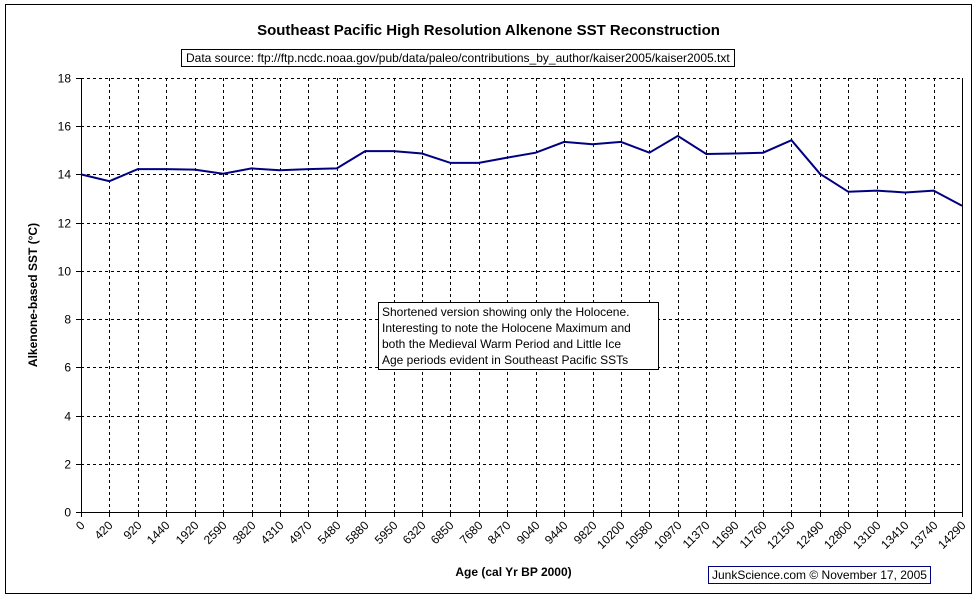 This screenshot has width=977, height=600. What do you see at coordinates (639, 535) in the screenshot?
I see `x-tick-label: 10580` at bounding box center [639, 535].